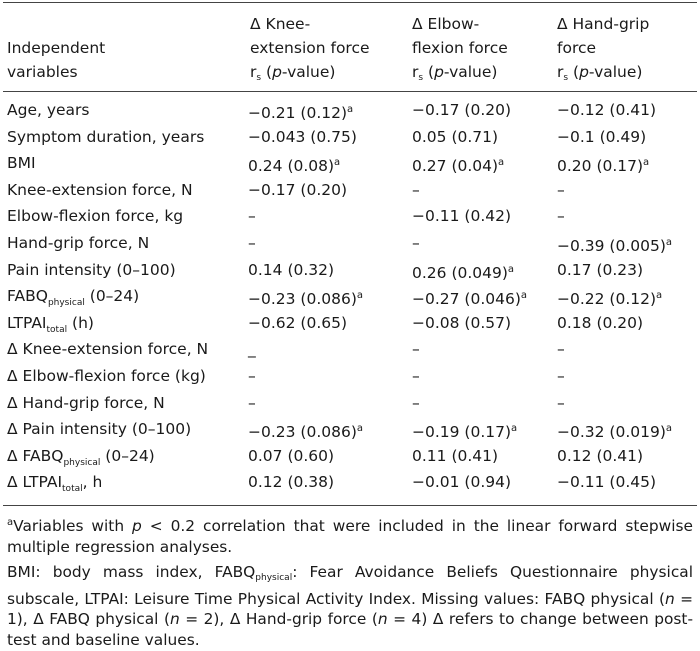  Describe the element at coordinates (462, 216) in the screenshot. I see `row-value-col2: −0.11 (0.42)` at that location.